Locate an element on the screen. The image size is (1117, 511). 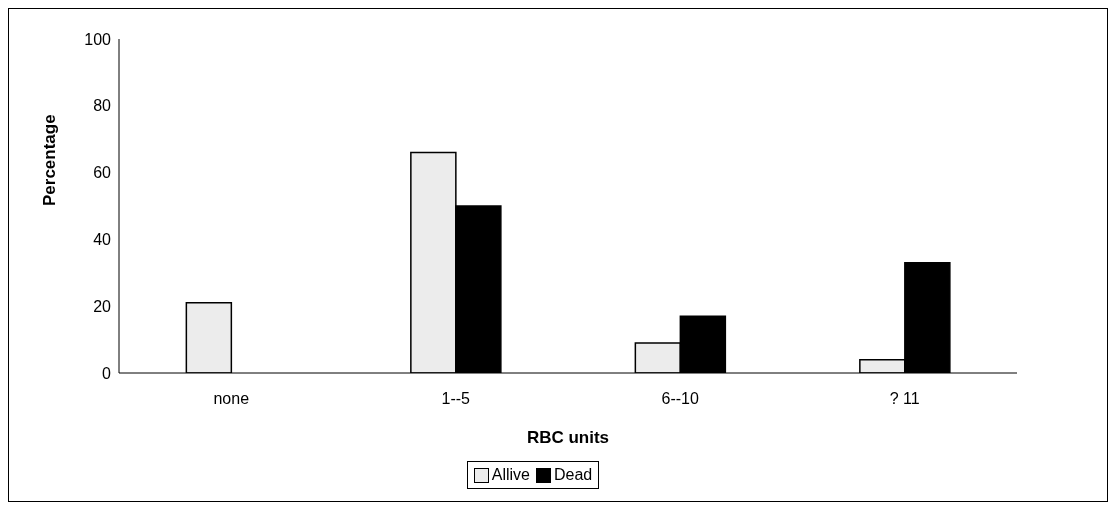
y-tick-label: 80 is located at coordinates (102, 106).